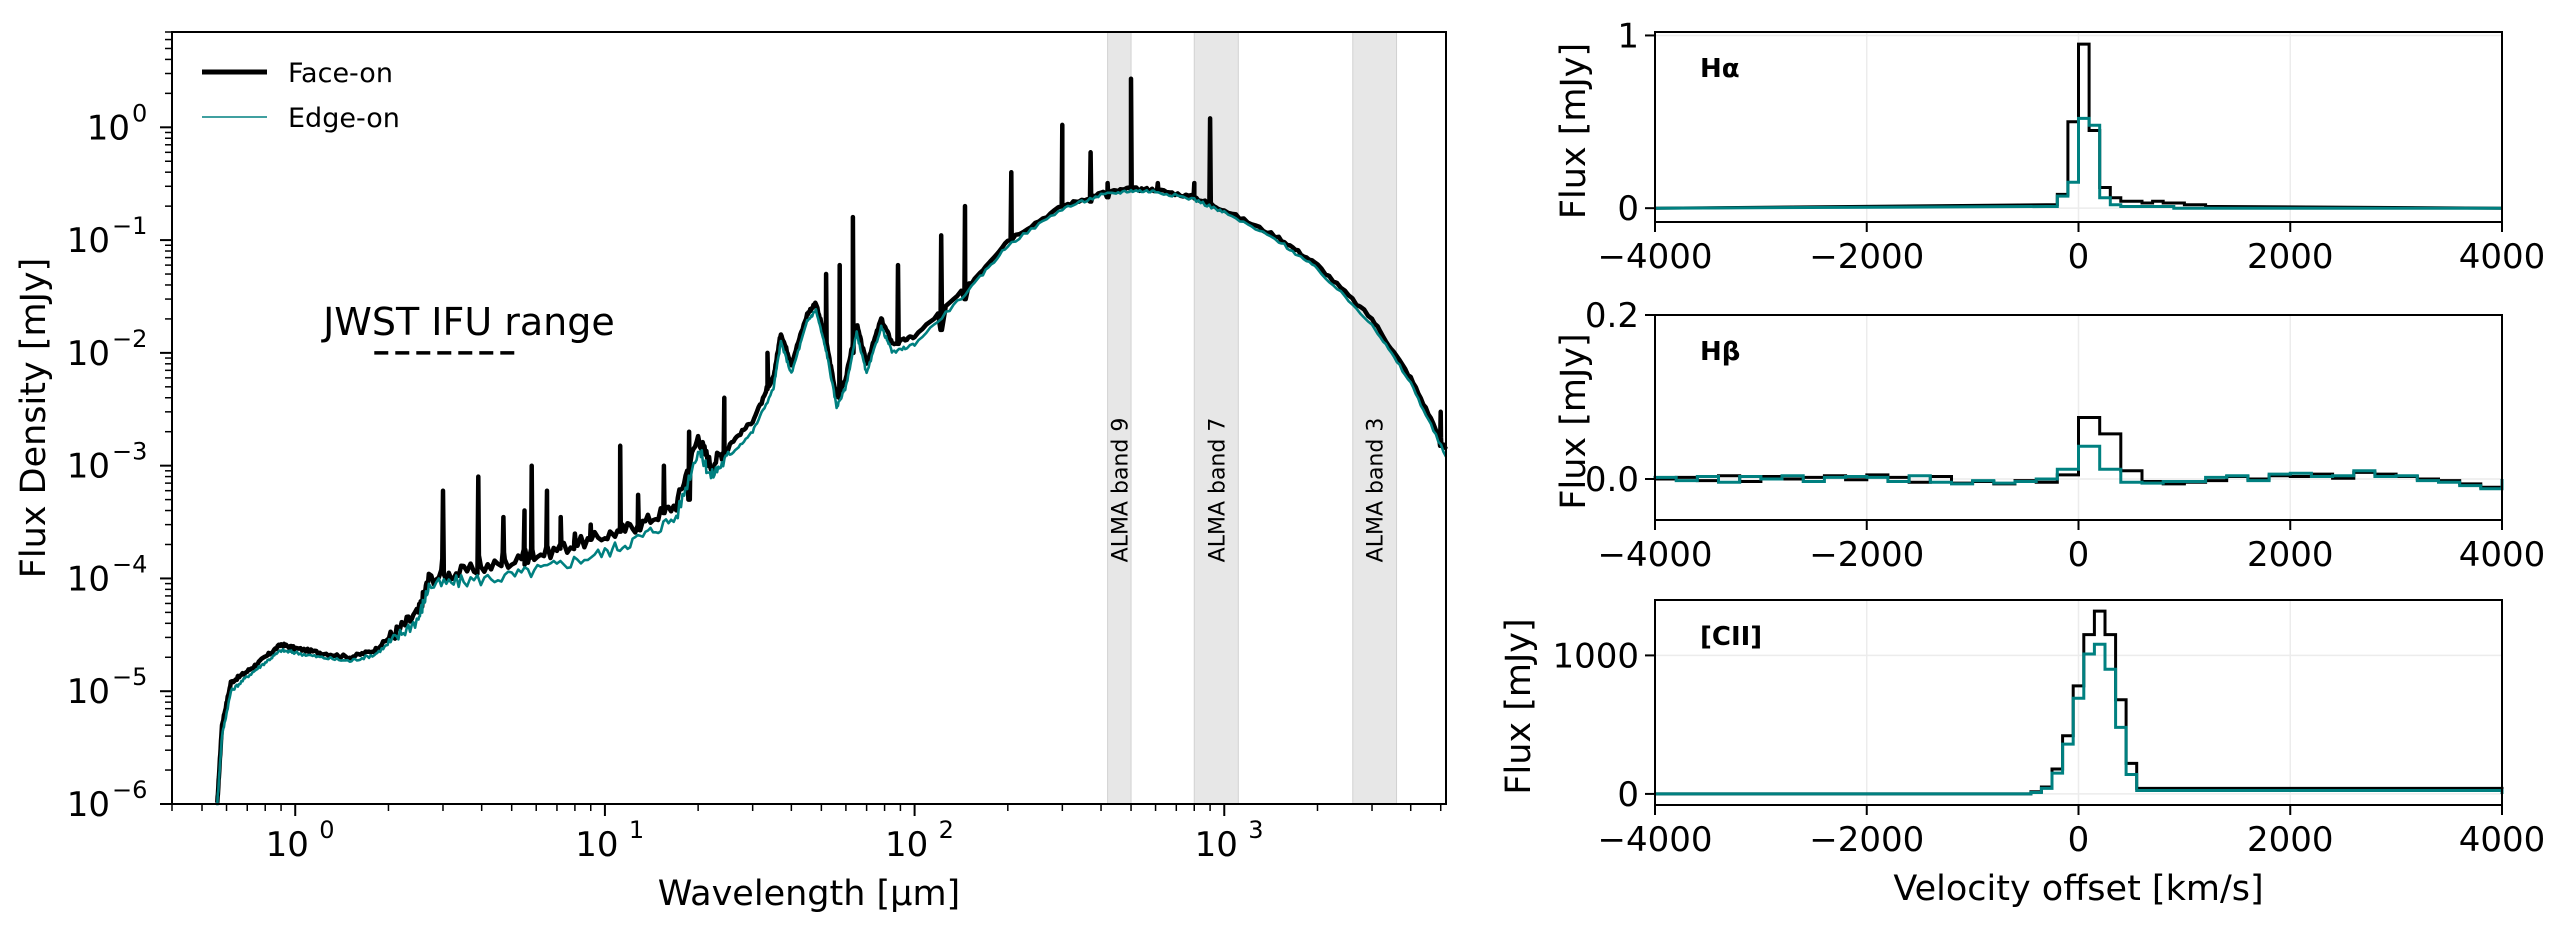 The image size is (2569, 931). Describe the element at coordinates (1519, 706) in the screenshot. I see `cii-y-axis-label: Flux [mJy]` at that location.